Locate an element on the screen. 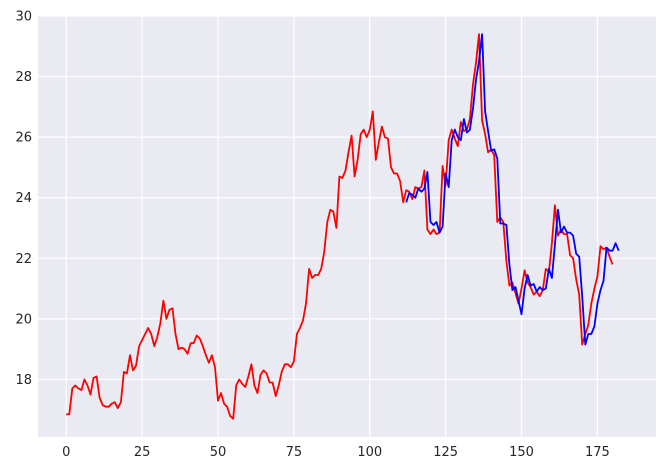  x-tick-label: 50 is located at coordinates (218, 452).